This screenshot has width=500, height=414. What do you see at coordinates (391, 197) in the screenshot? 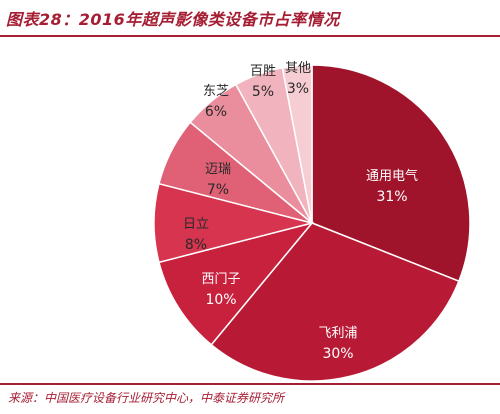
I see `slice-value-label: 31%` at bounding box center [391, 197].